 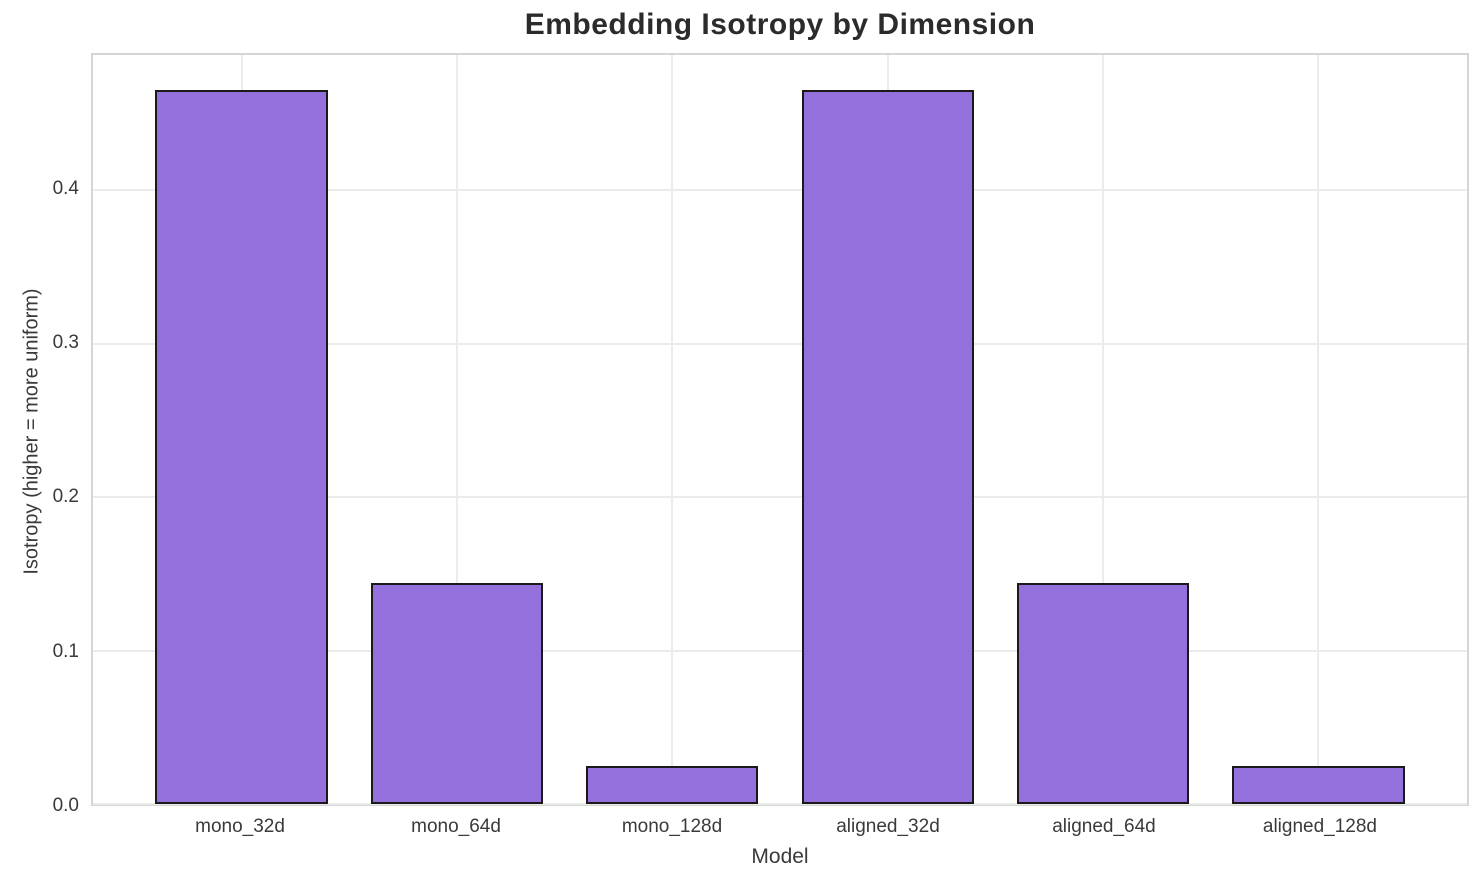 What do you see at coordinates (887, 447) in the screenshot?
I see `bar-aligned_32d` at bounding box center [887, 447].